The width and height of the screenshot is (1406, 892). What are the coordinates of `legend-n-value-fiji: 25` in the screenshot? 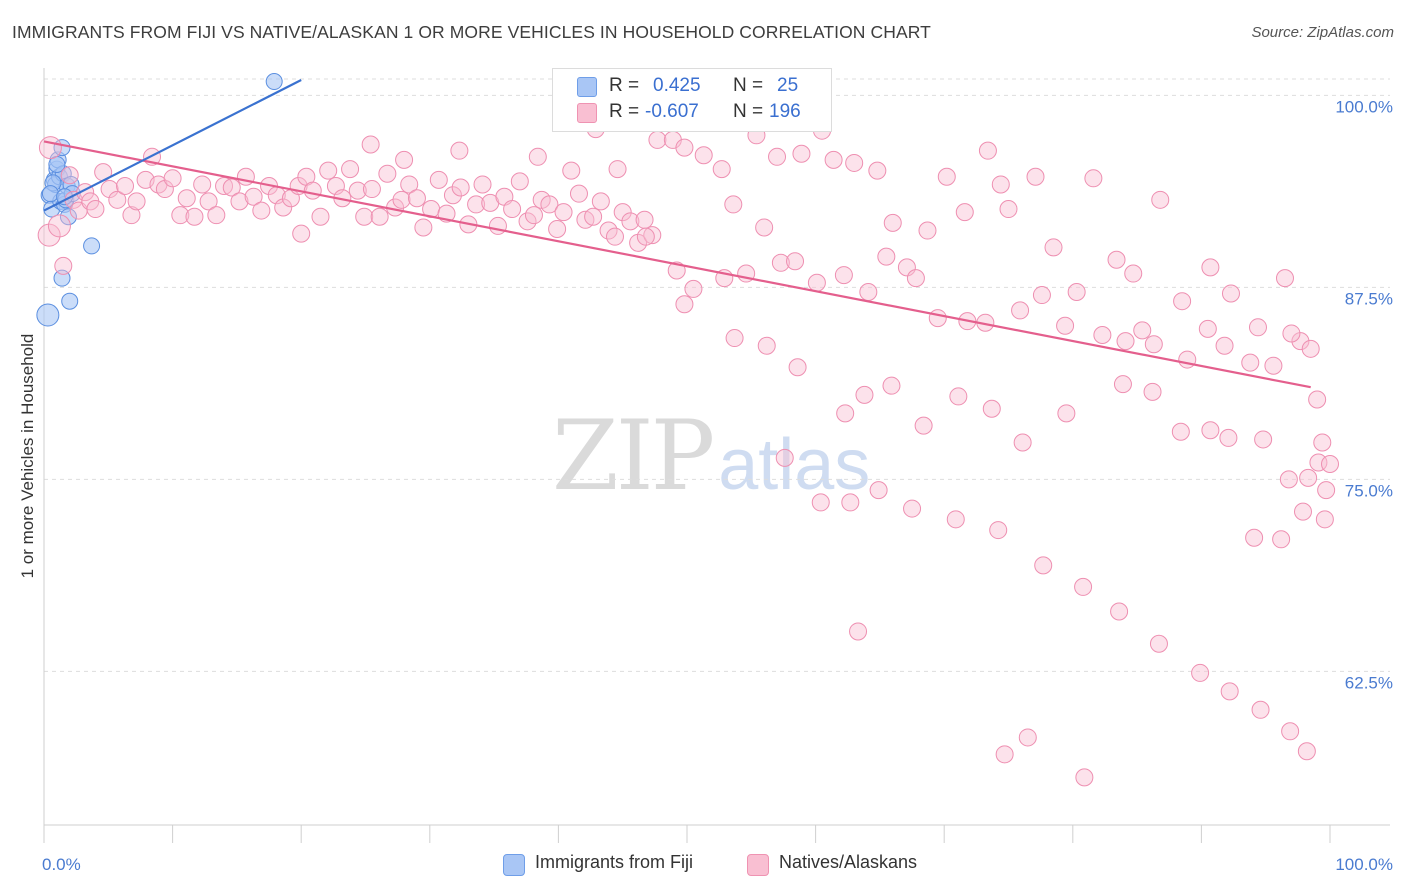 It's located at (788, 85).